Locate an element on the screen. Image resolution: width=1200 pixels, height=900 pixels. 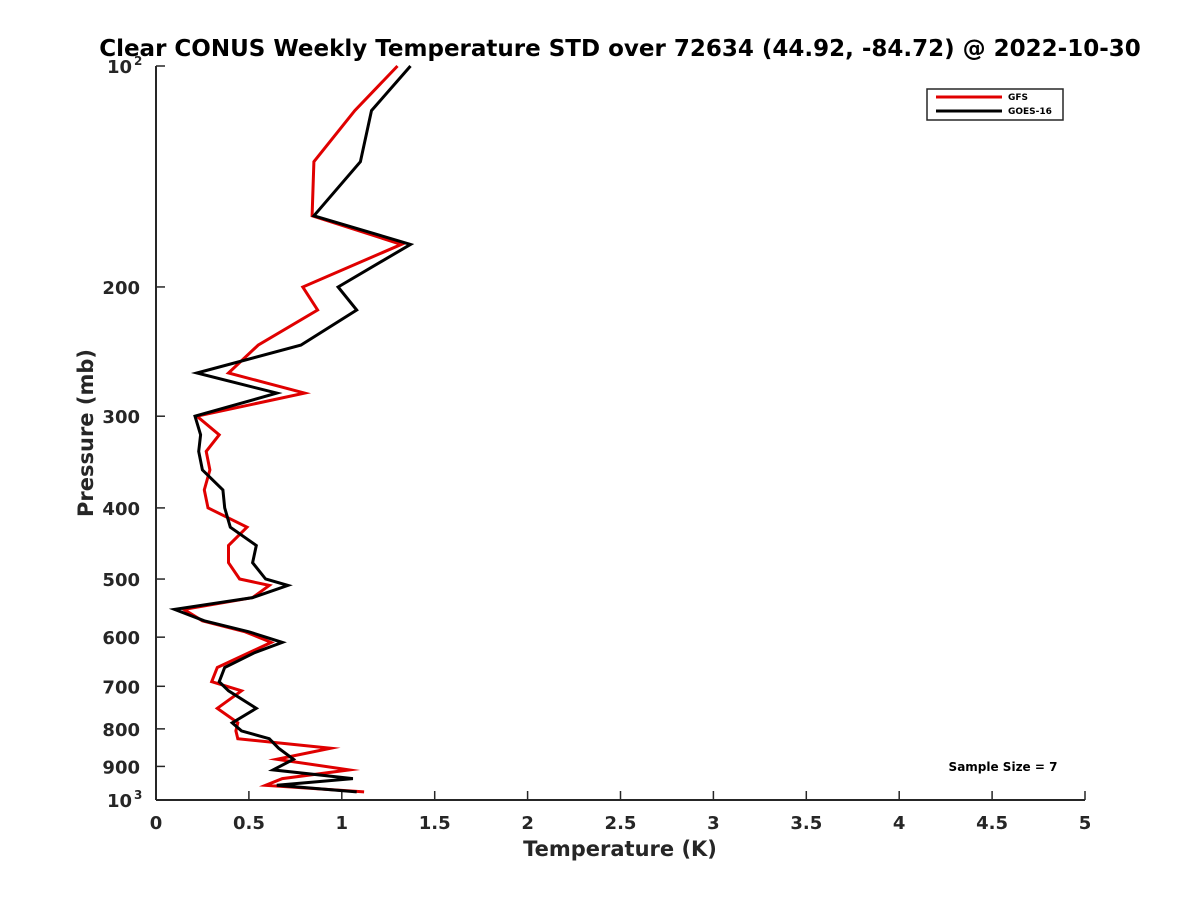
x-tick-label: 1.5 is located at coordinates (435, 823).